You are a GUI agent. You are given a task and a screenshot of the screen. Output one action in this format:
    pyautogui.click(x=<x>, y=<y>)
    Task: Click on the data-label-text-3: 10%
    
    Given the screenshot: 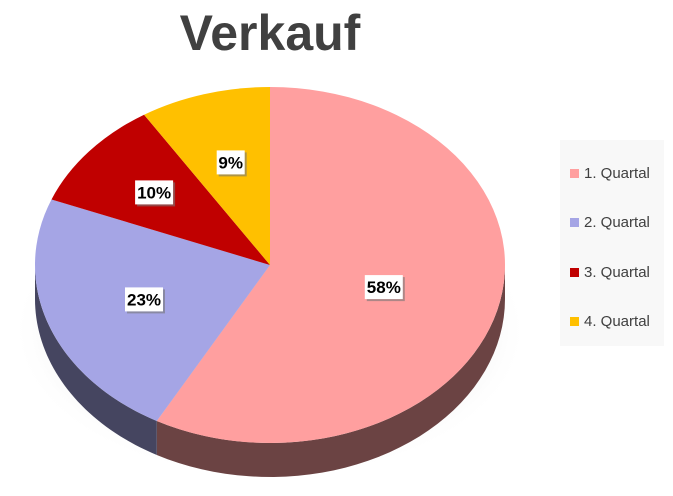 What is the action you would take?
    pyautogui.click(x=154, y=192)
    